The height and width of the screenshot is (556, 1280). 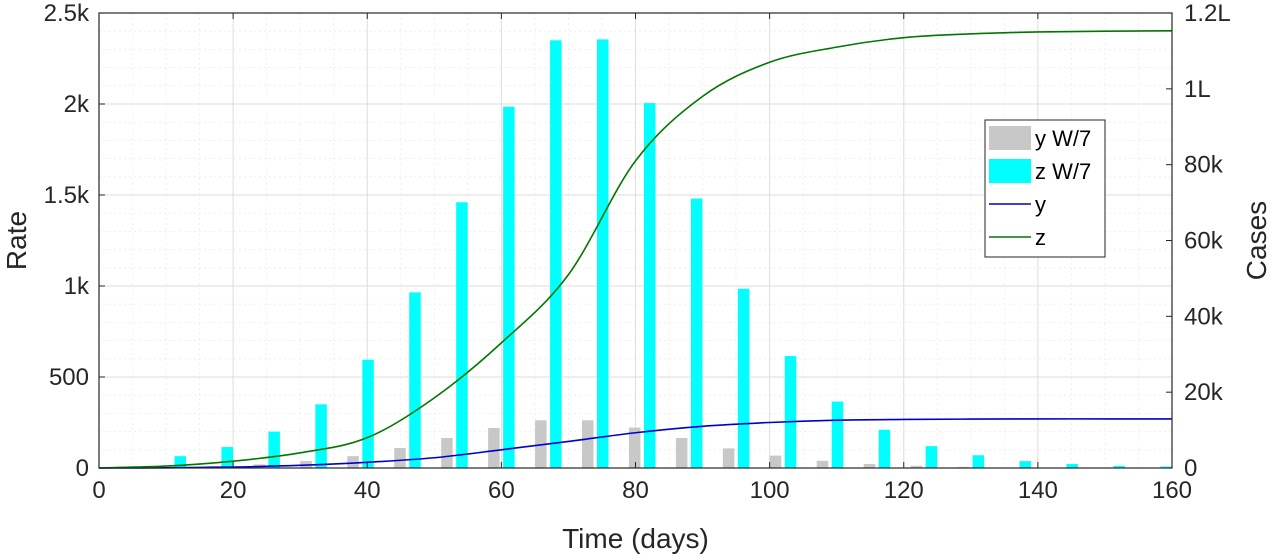 What do you see at coordinates (1204, 165) in the screenshot?
I see `y-right-tick-label: 80k` at bounding box center [1204, 165].